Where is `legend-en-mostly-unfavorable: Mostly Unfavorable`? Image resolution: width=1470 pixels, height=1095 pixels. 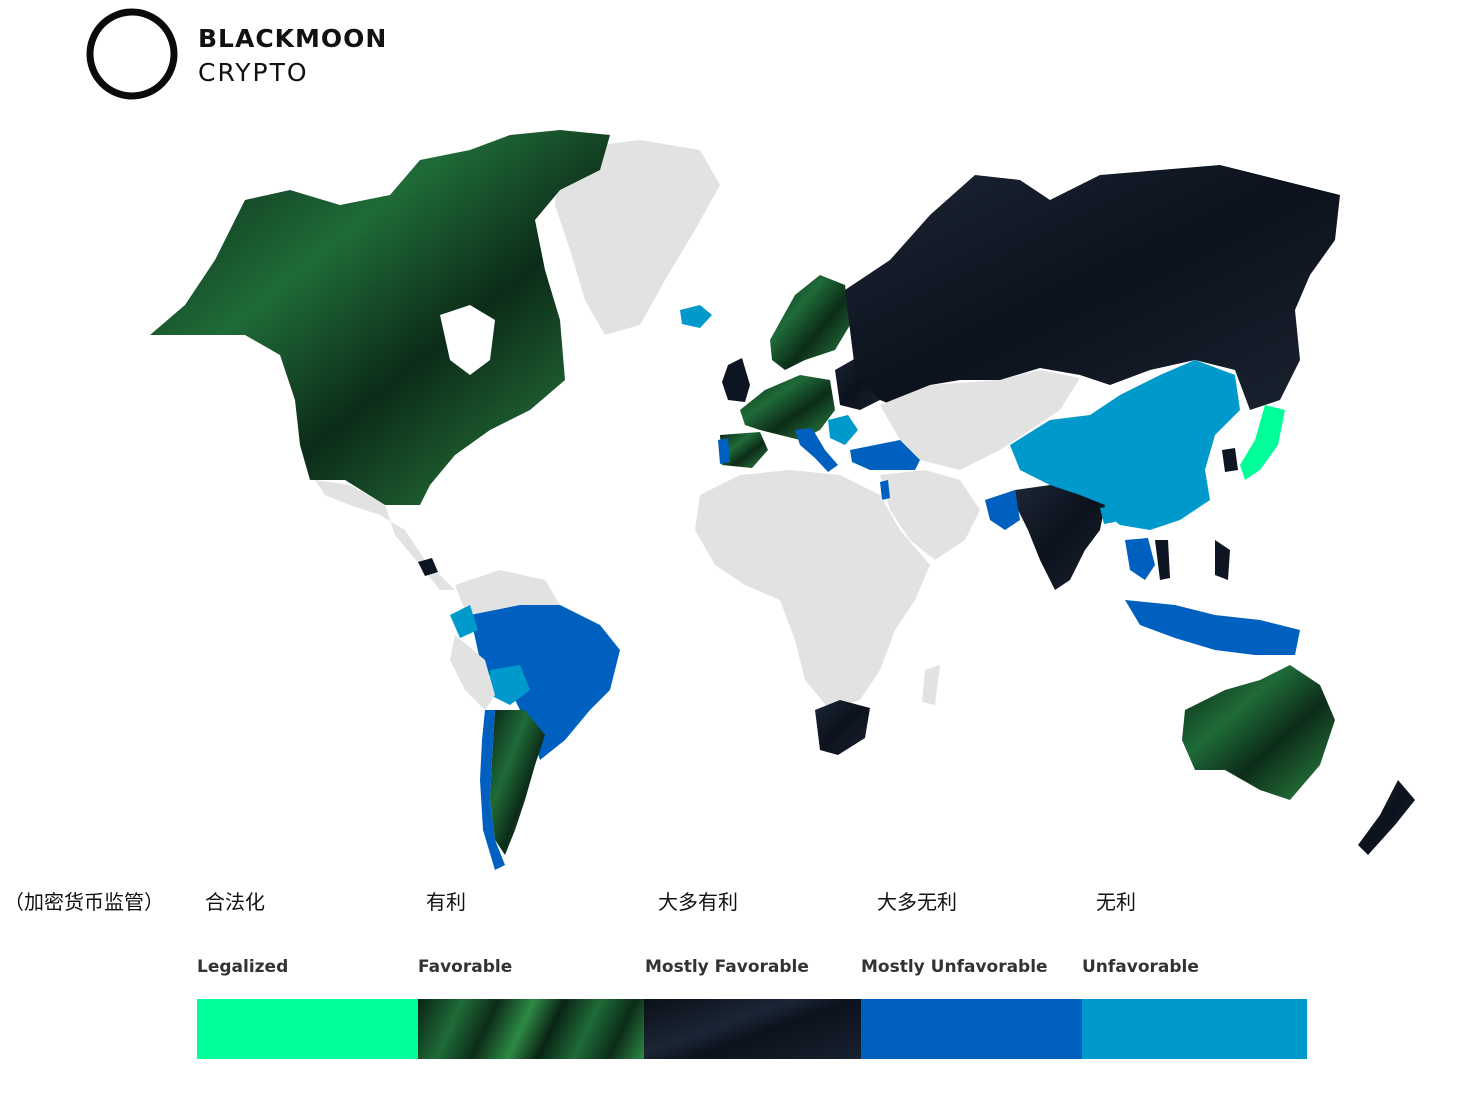 legend-en-mostly-unfavorable: Mostly Unfavorable is located at coordinates (954, 967).